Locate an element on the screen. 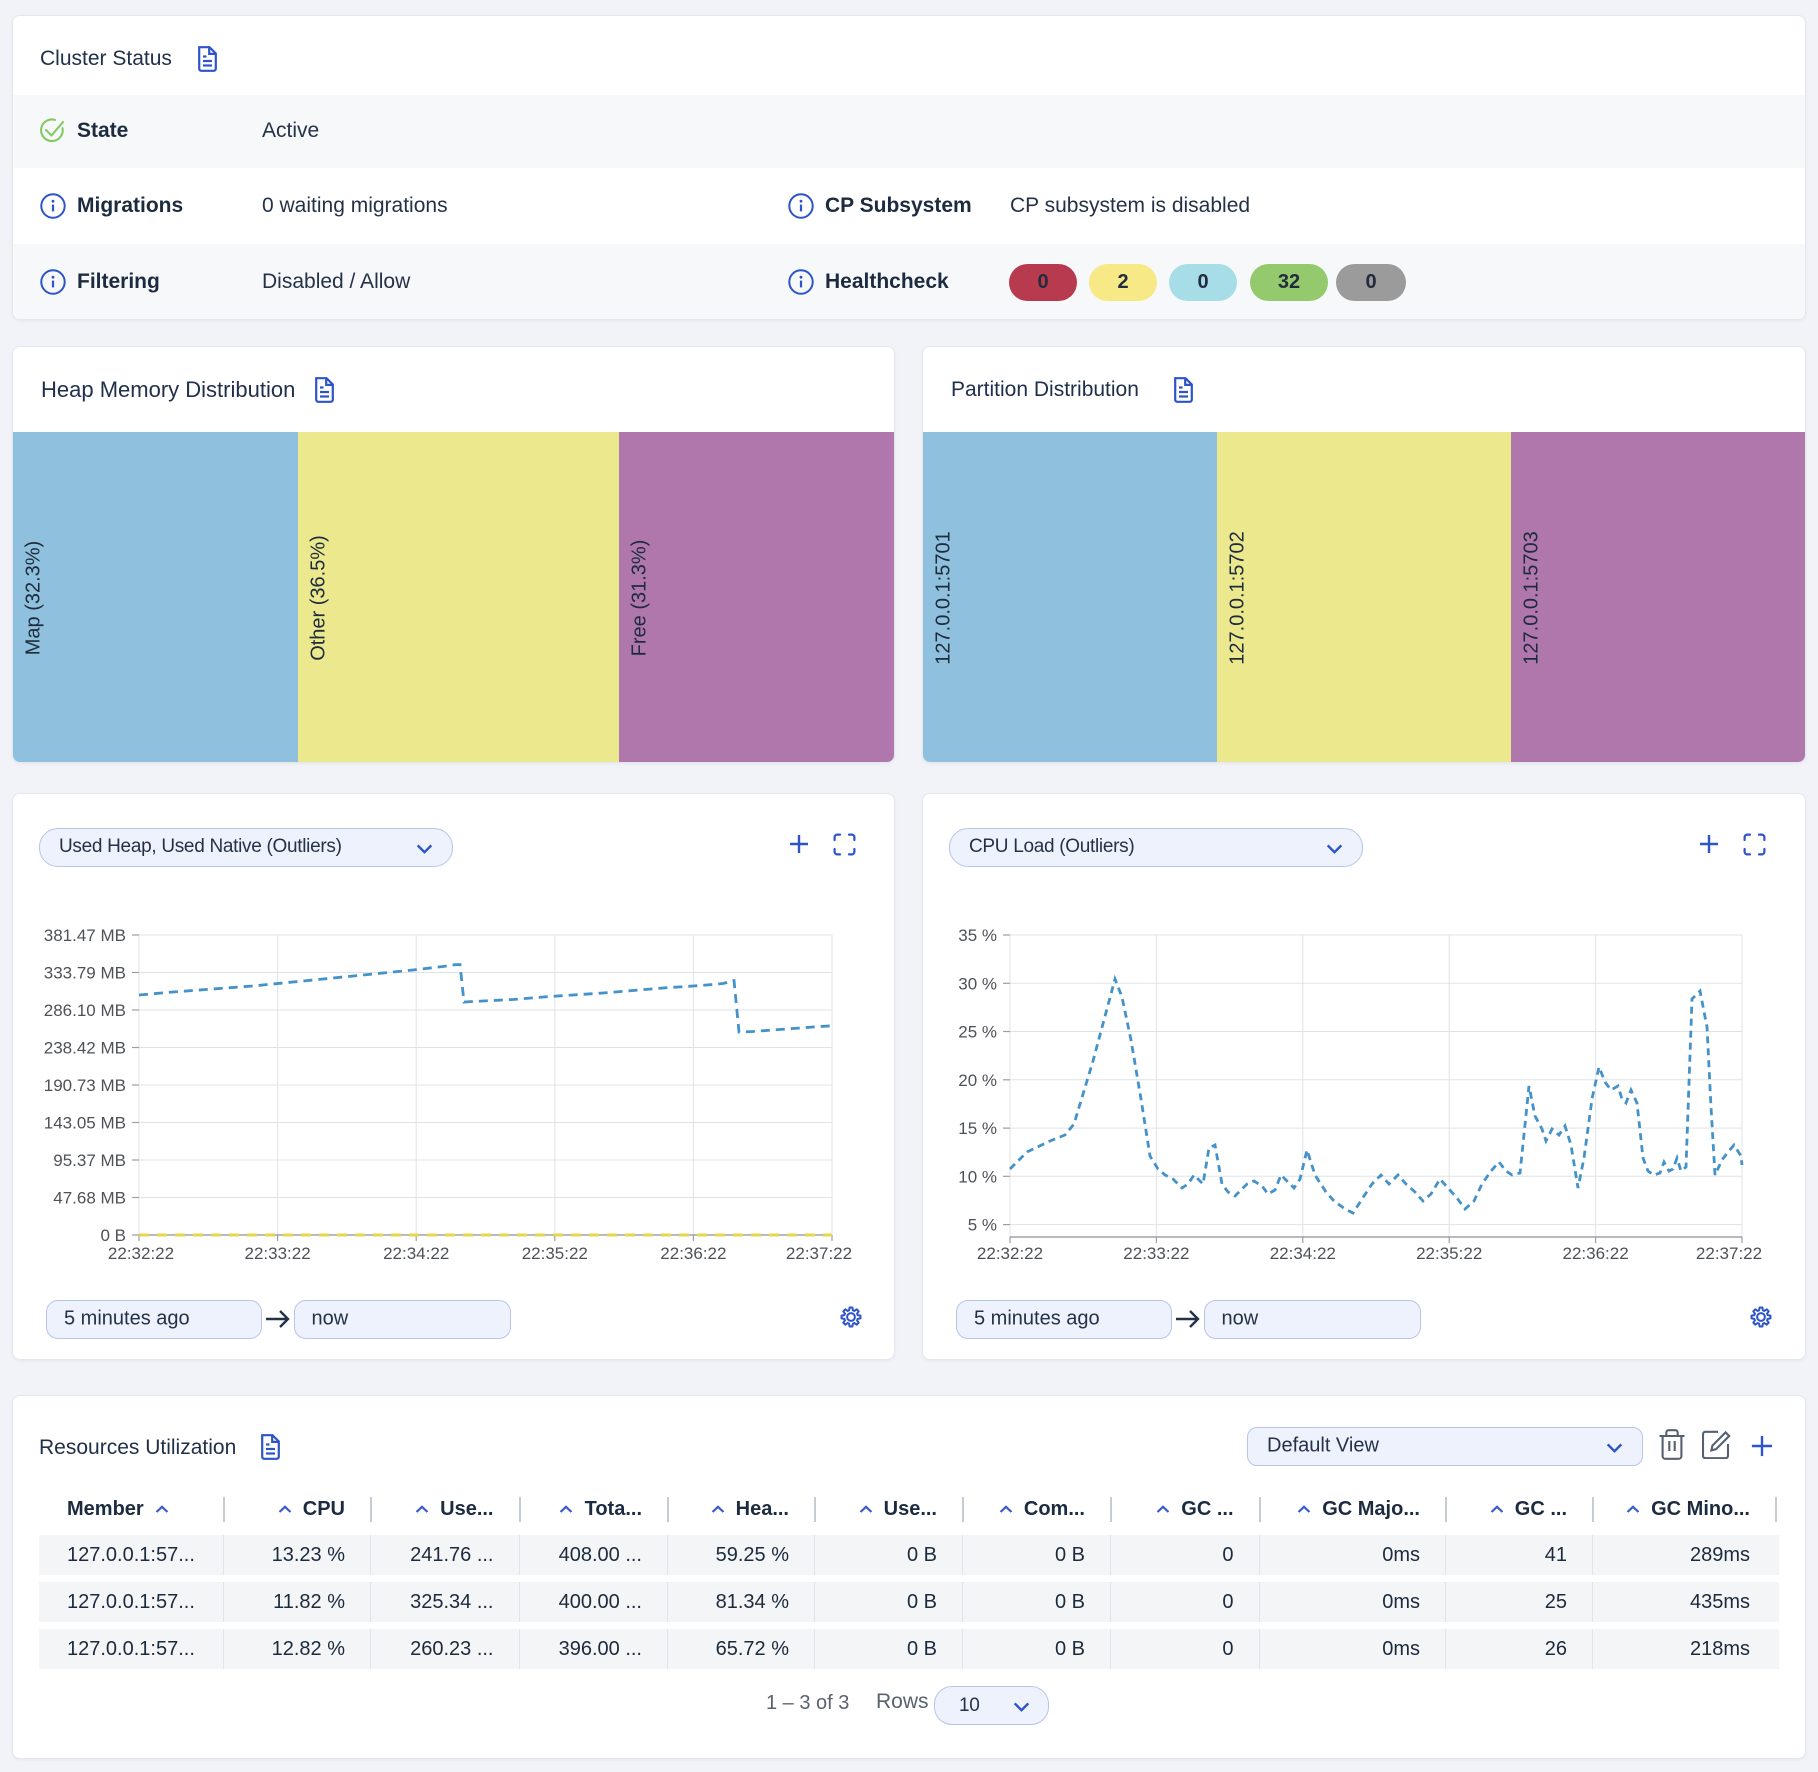 Image resolution: width=1818 pixels, height=1772 pixels. svg-text: 25 % is located at coordinates (977, 1032).